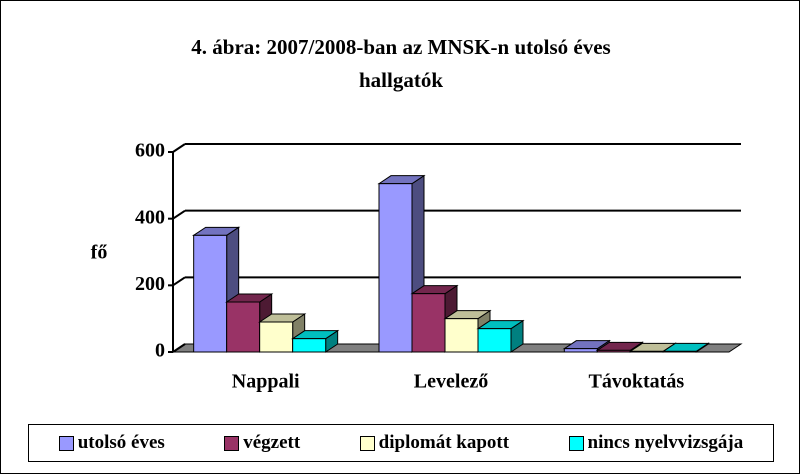 This screenshot has width=800, height=474. I want to click on legend-label: nincs nyelvvizsgája, so click(665, 442).